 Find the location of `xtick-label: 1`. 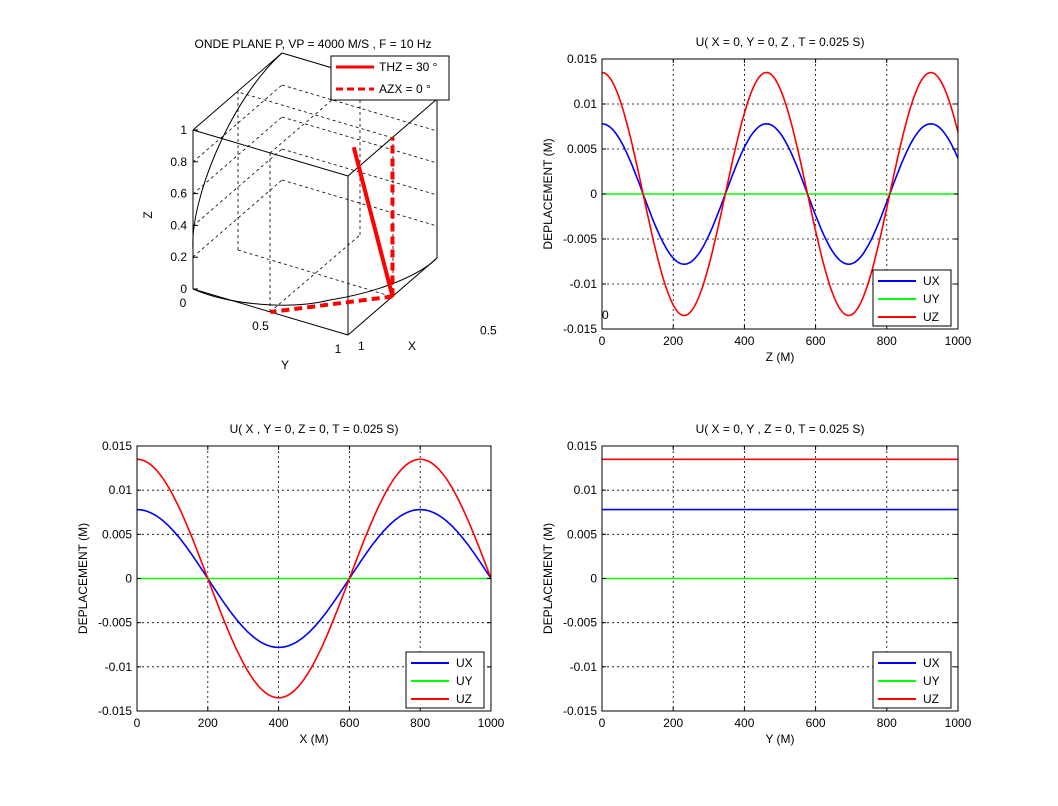

xtick-label: 1 is located at coordinates (361, 346).